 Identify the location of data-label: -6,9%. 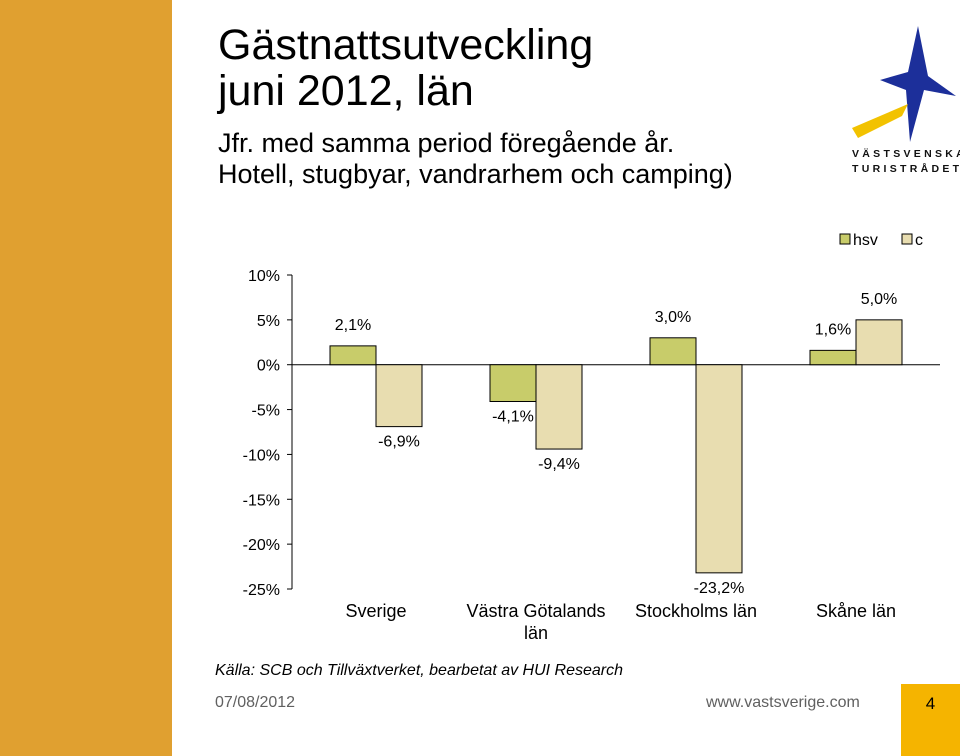
(399, 442).